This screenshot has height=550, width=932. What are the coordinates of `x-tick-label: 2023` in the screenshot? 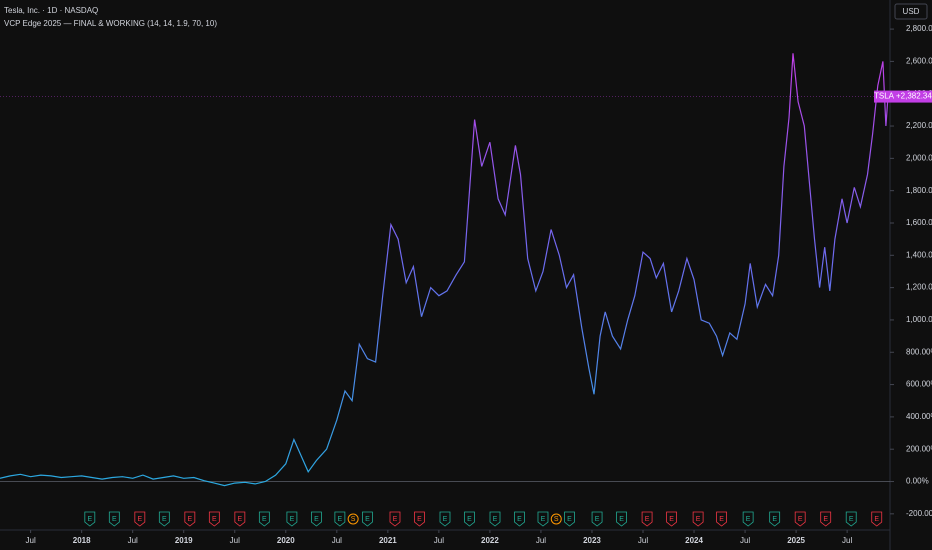 It's located at (592, 540).